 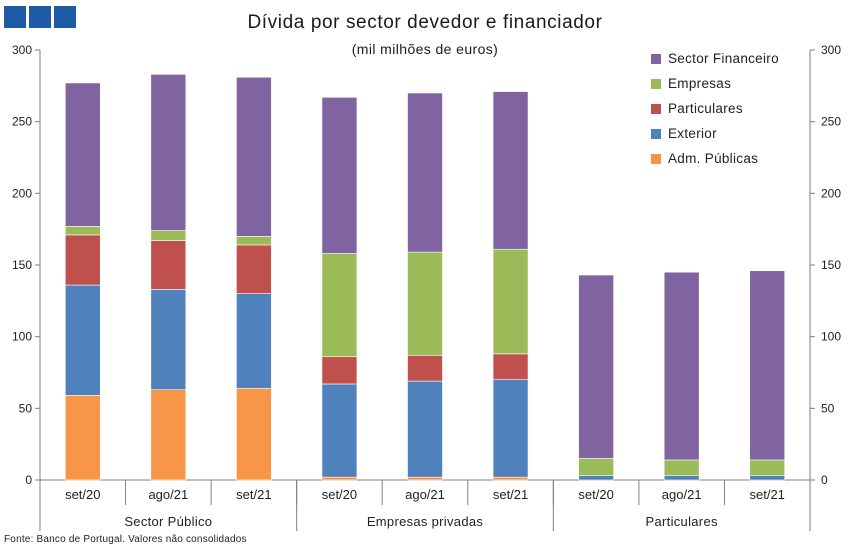 What do you see at coordinates (831, 265) in the screenshot?
I see `y-tick-label-right: 150` at bounding box center [831, 265].